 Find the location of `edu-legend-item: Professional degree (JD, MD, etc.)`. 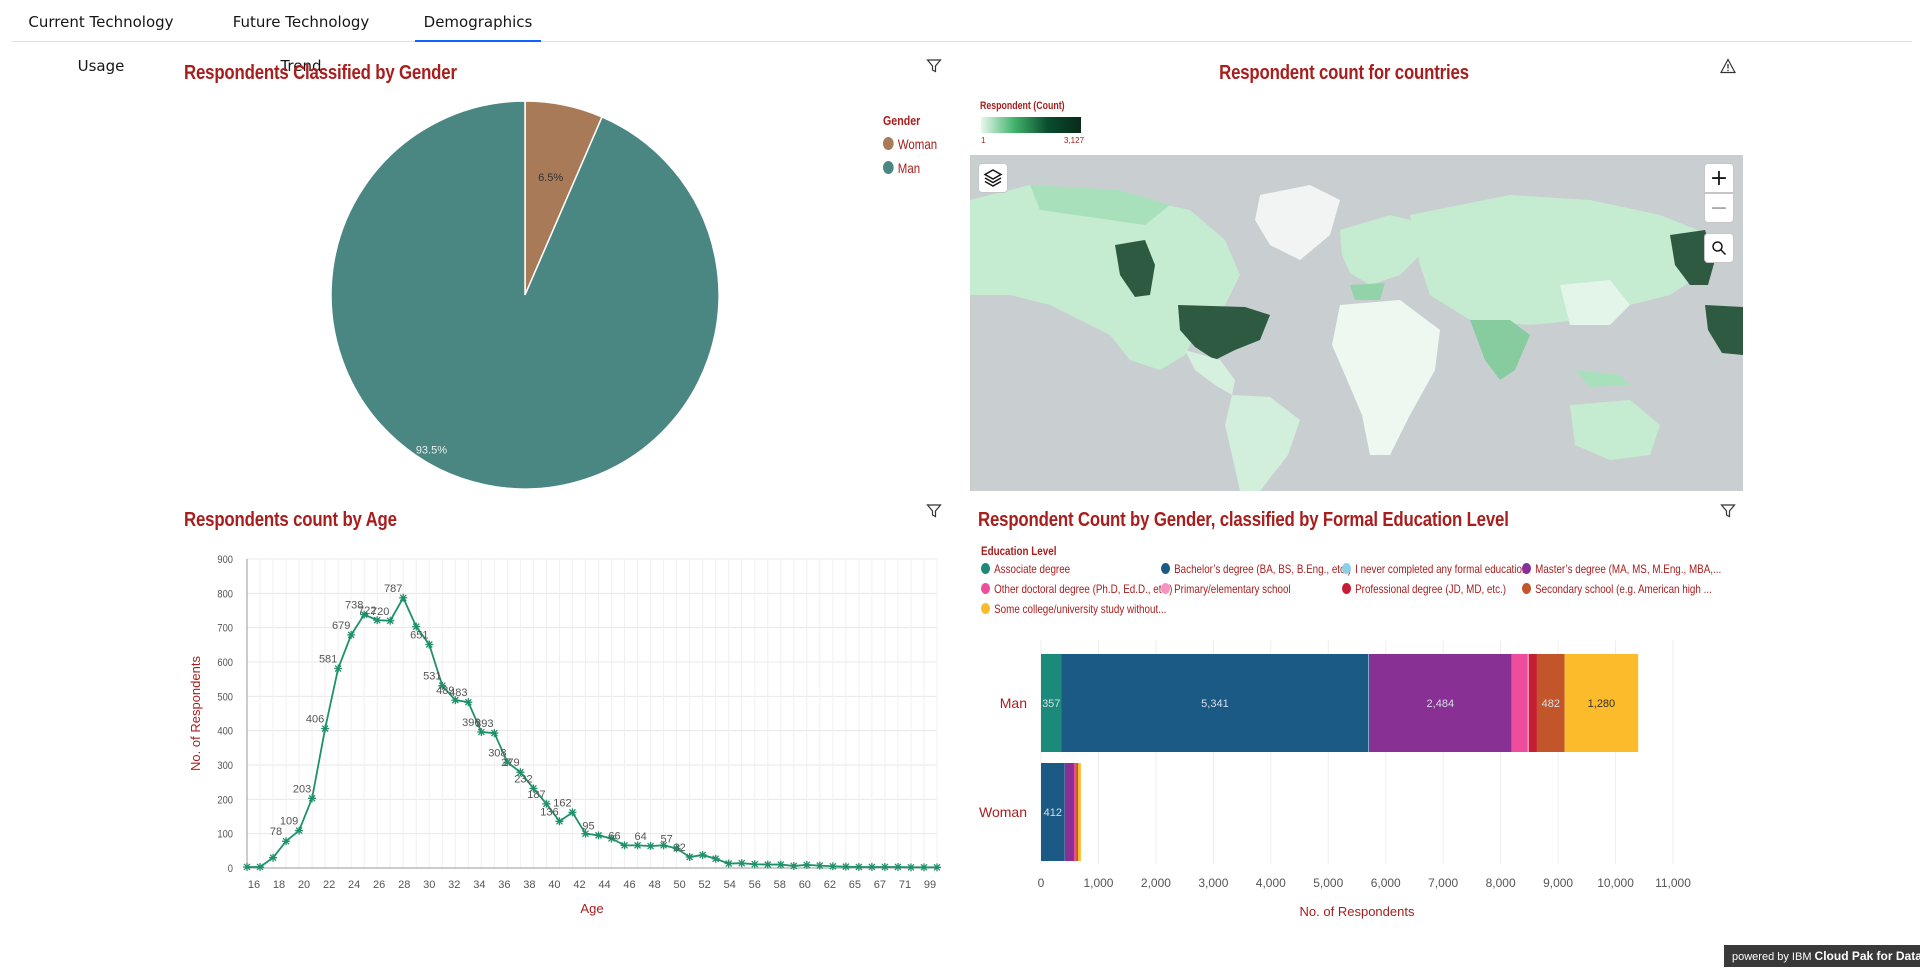

edu-legend-item: Professional degree (JD, MD, etc.) is located at coordinates (1424, 589).